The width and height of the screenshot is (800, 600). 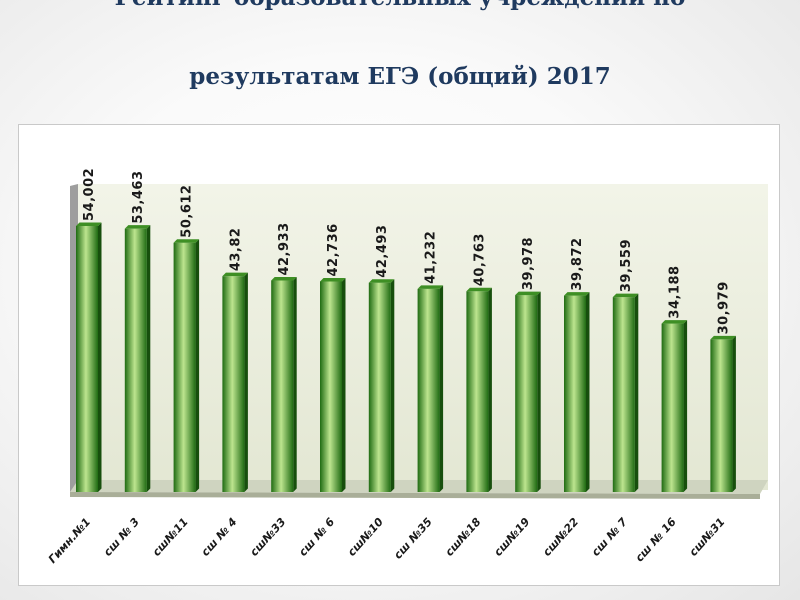 What do you see at coordinates (284, 248) in the screenshot?
I see `bar-value-label: 42,933` at bounding box center [284, 248].